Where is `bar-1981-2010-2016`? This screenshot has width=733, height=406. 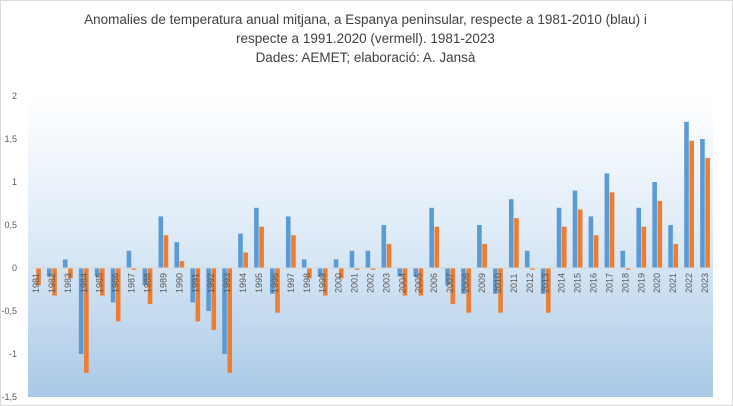
bar-1981-2010-2016 is located at coordinates (591, 242).